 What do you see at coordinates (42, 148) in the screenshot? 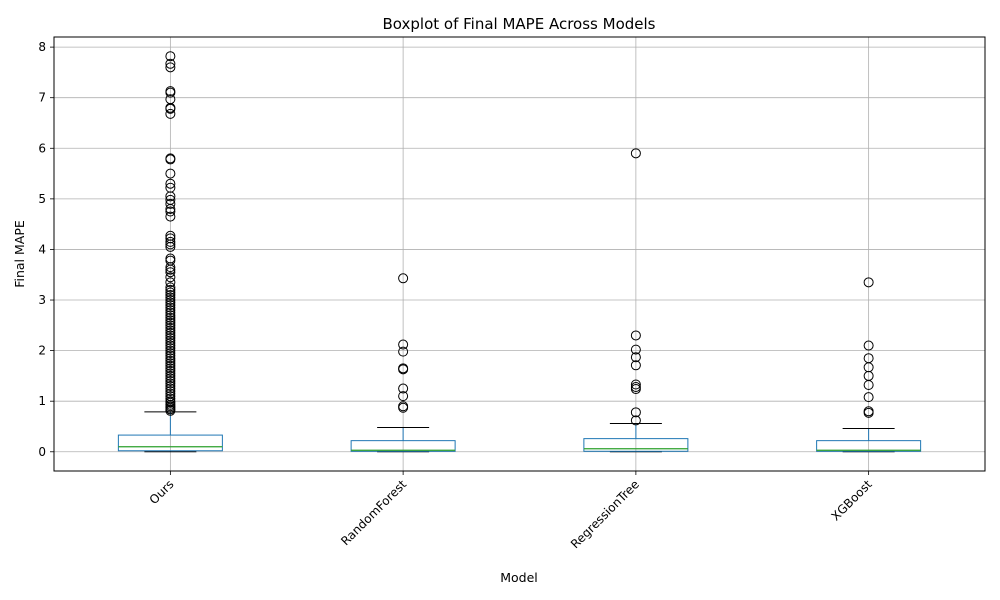
I see `y-tick-label: 6` at bounding box center [42, 148].